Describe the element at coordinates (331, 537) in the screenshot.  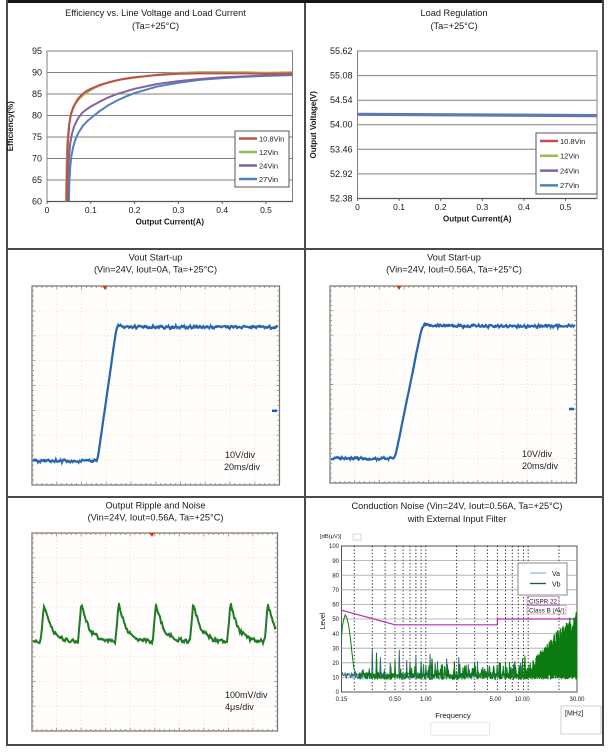
I see `svg-text: [dB(μV)]` at that location.